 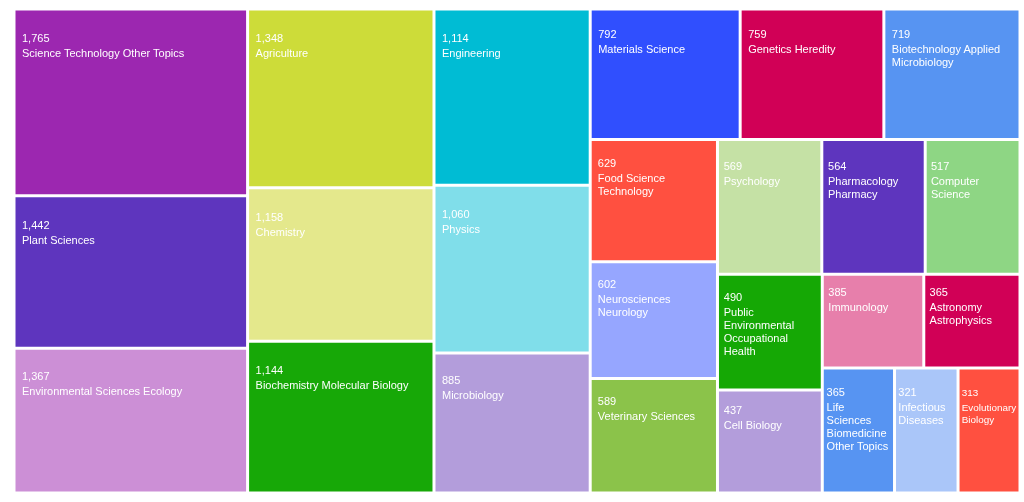 What do you see at coordinates (759, 331) in the screenshot?
I see `category-label: Public Environmental Occupational Health` at bounding box center [759, 331].